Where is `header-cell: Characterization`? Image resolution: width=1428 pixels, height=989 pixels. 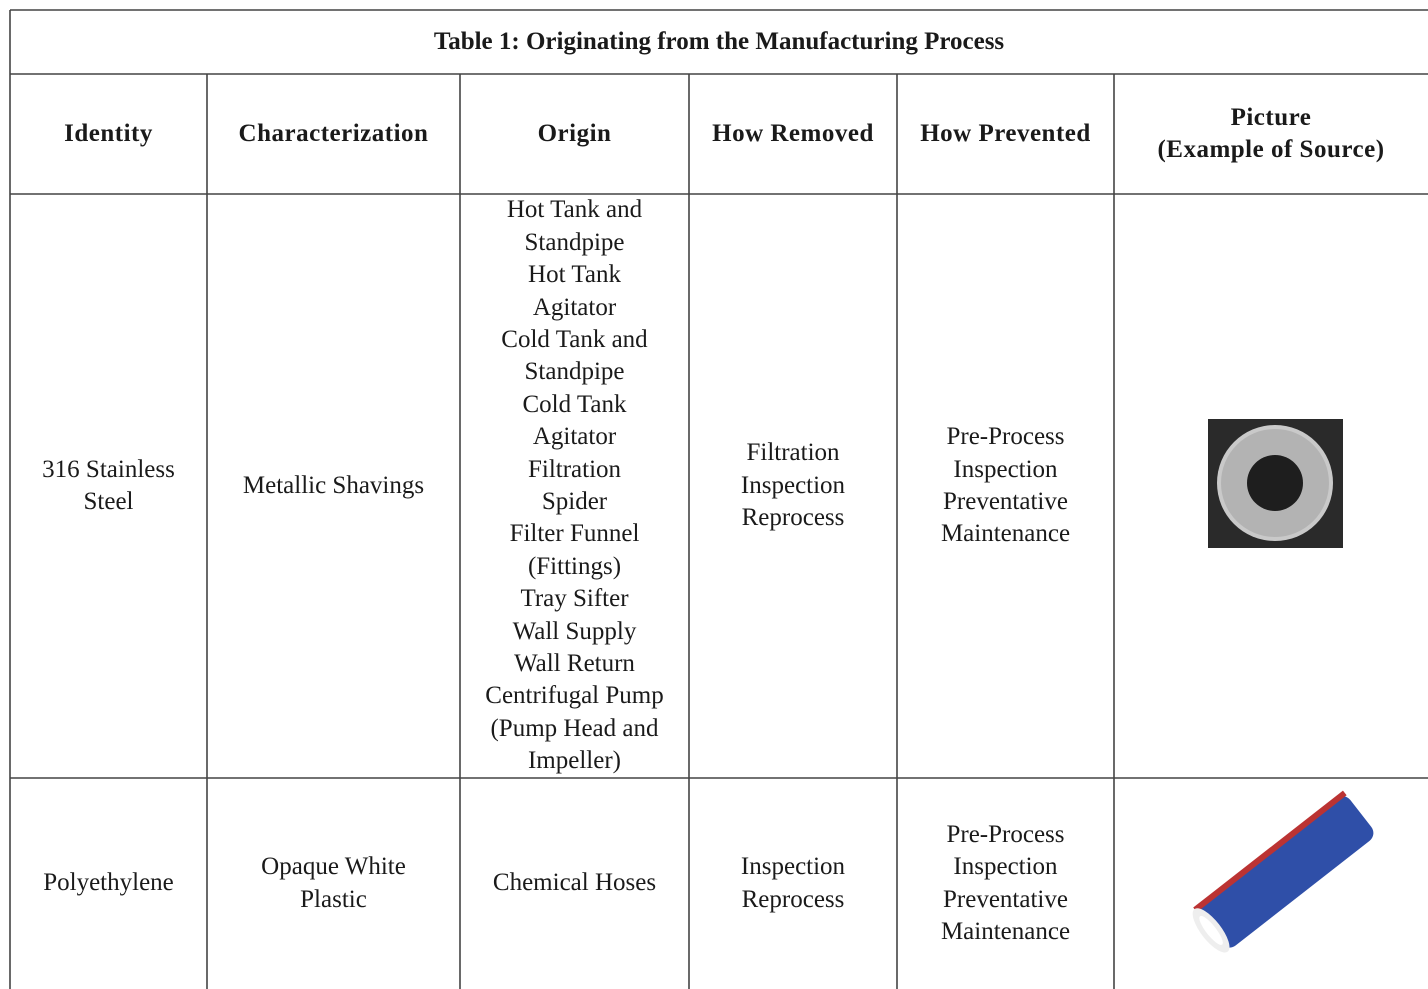
header-cell: Characterization is located at coordinates (333, 134).